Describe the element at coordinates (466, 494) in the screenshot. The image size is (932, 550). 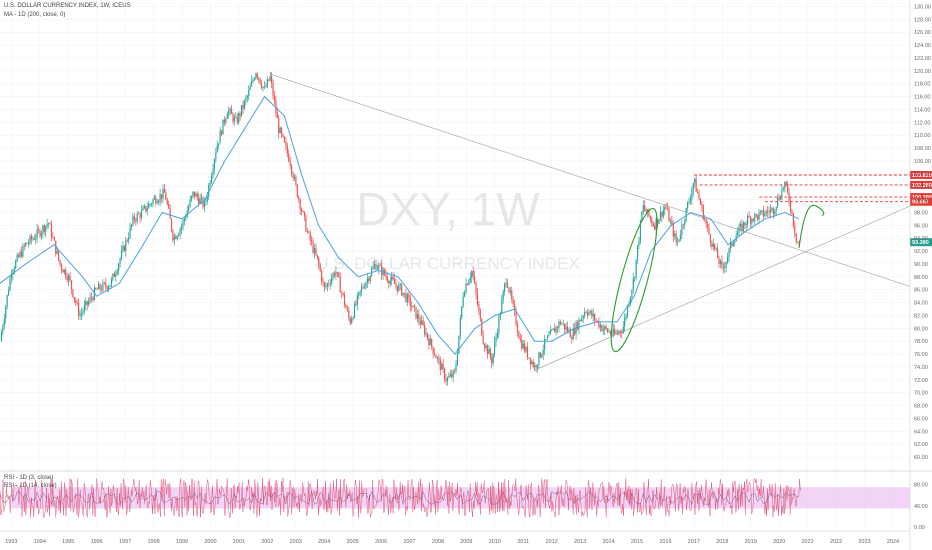
I see `rsi-pane` at that location.